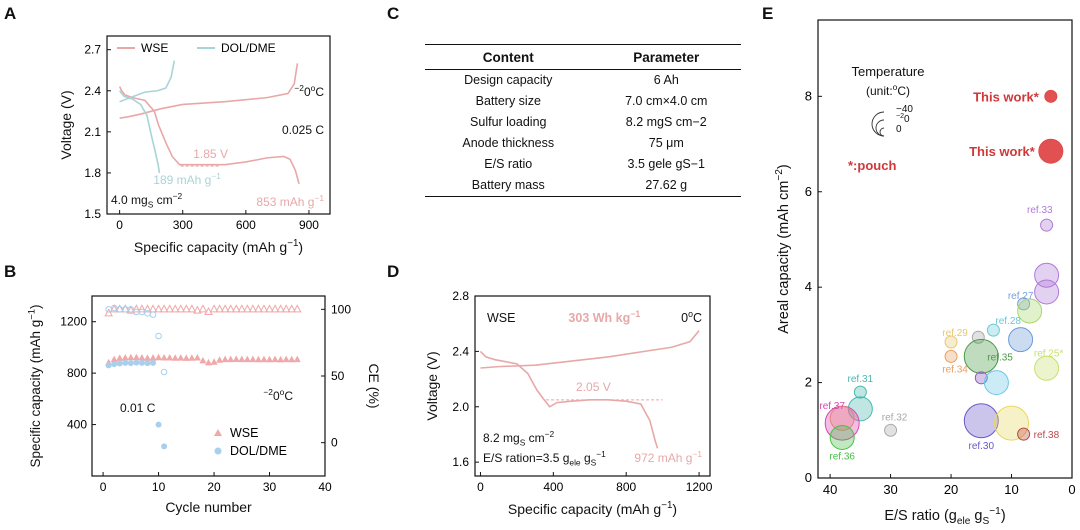  What do you see at coordinates (583, 81) in the screenshot?
I see `table-row: Design capacity 6 Ah` at bounding box center [583, 81].